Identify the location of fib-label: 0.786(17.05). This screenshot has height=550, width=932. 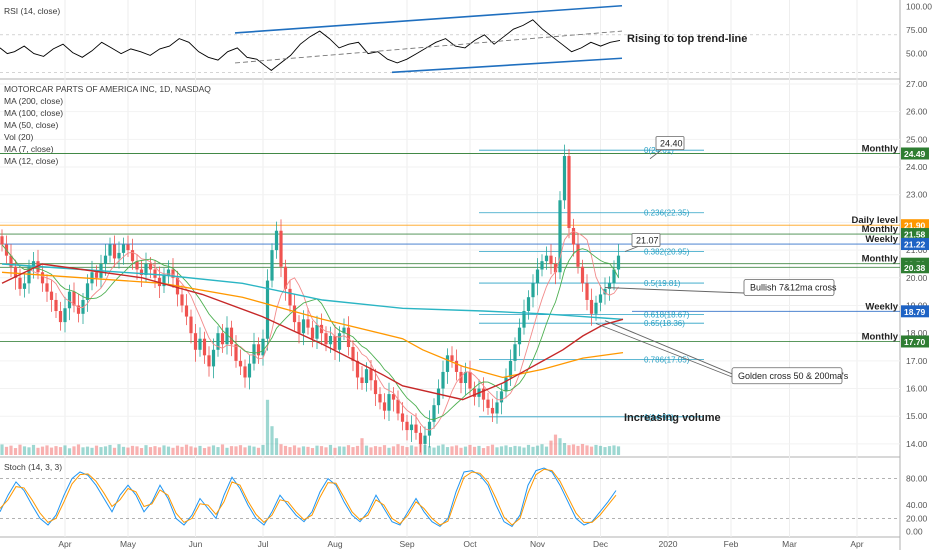
(667, 359).